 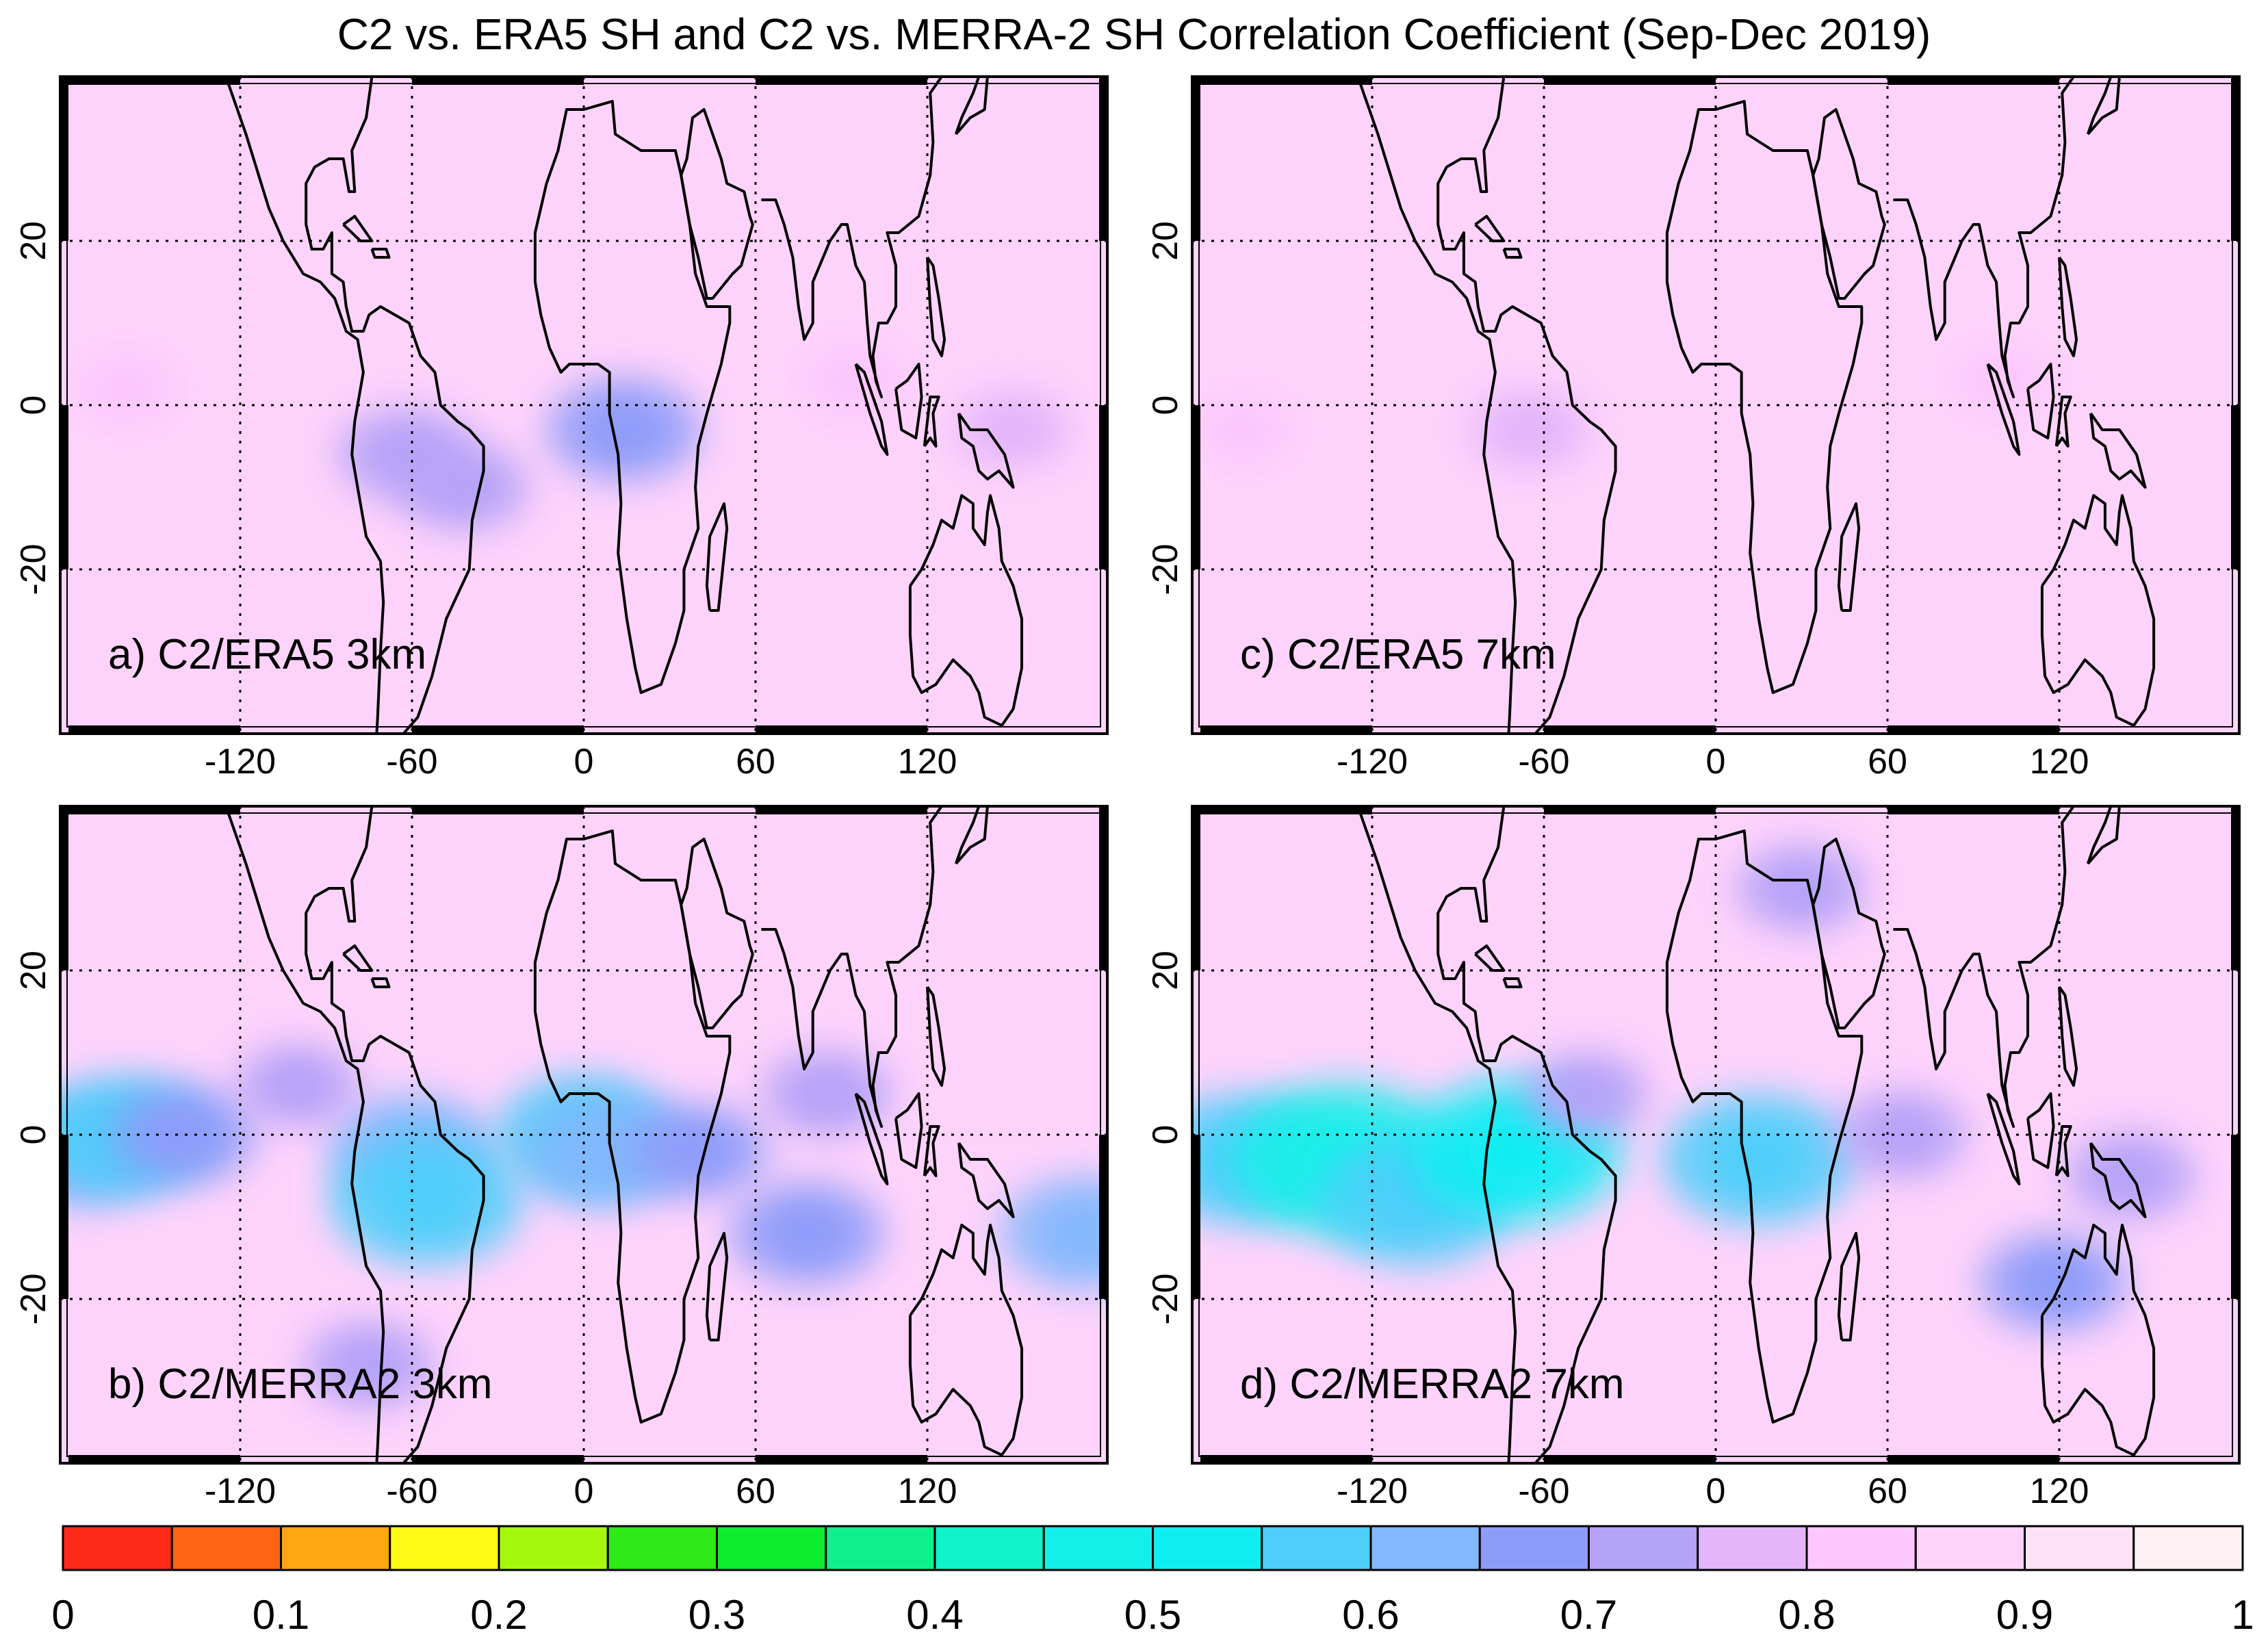 I want to click on colorbar-label: 0.5, so click(x=1152, y=1615).